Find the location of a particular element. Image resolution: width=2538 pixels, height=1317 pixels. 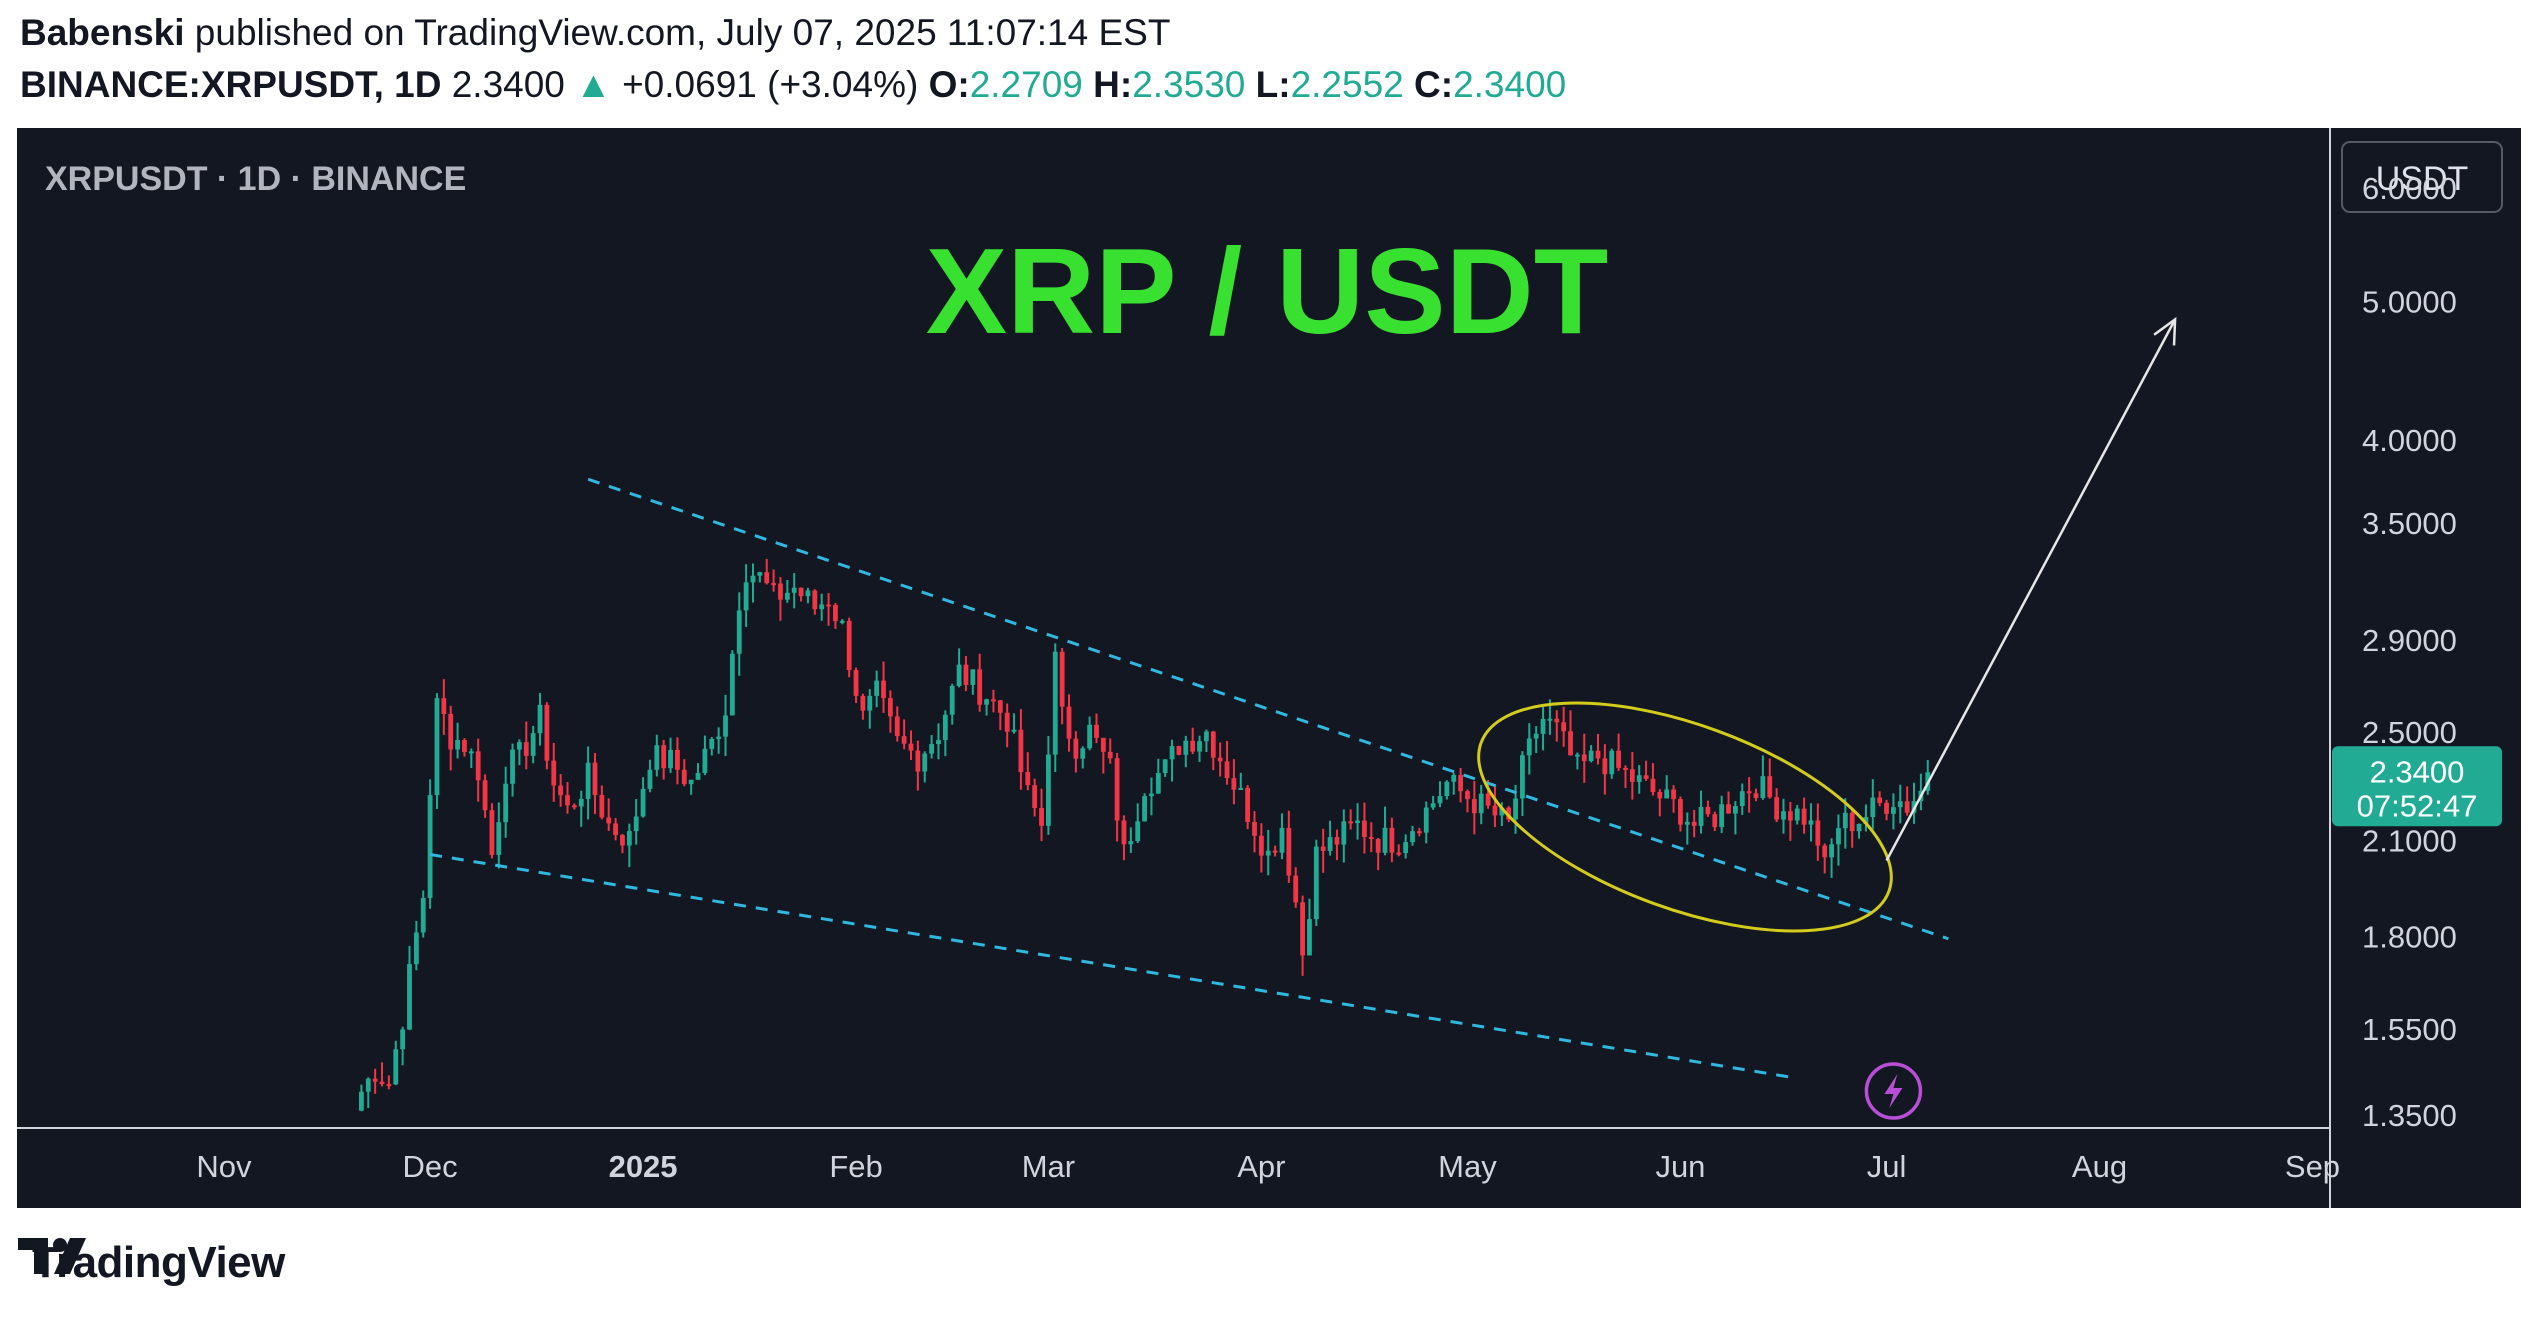

lightning-icon is located at coordinates (1893, 1091).